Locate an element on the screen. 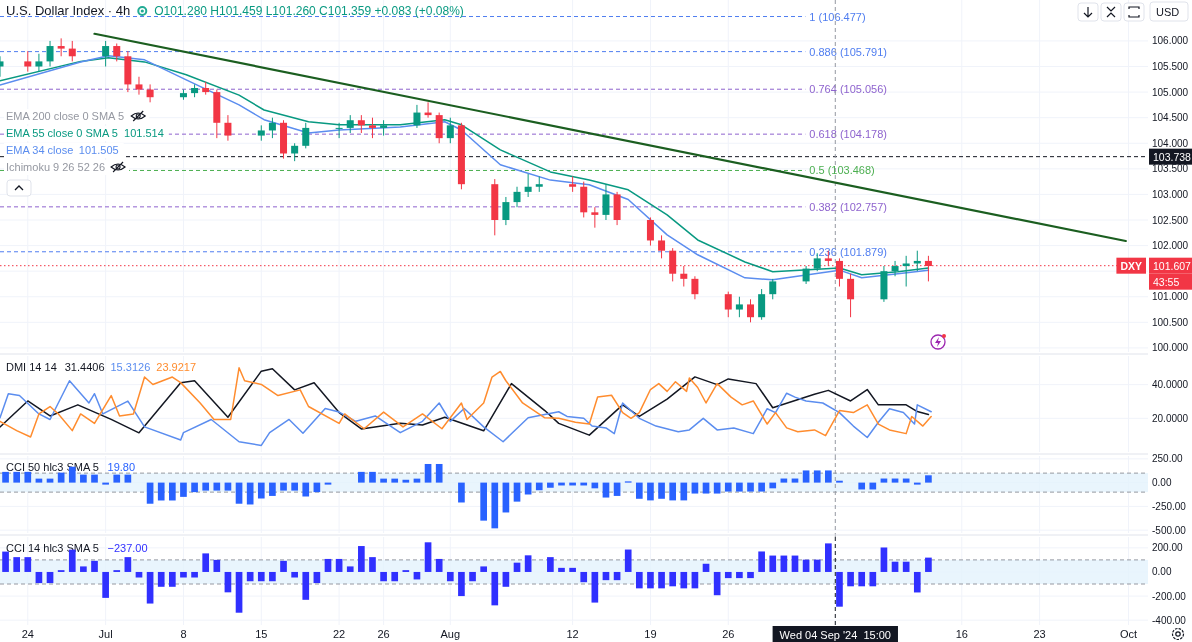 The height and width of the screenshot is (642, 1192). y-tick-label: 250.00 is located at coordinates (1168, 459).